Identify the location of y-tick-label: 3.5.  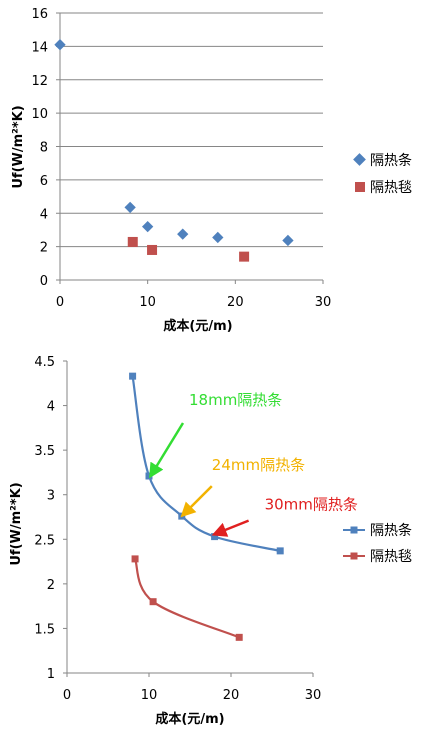
(44, 451).